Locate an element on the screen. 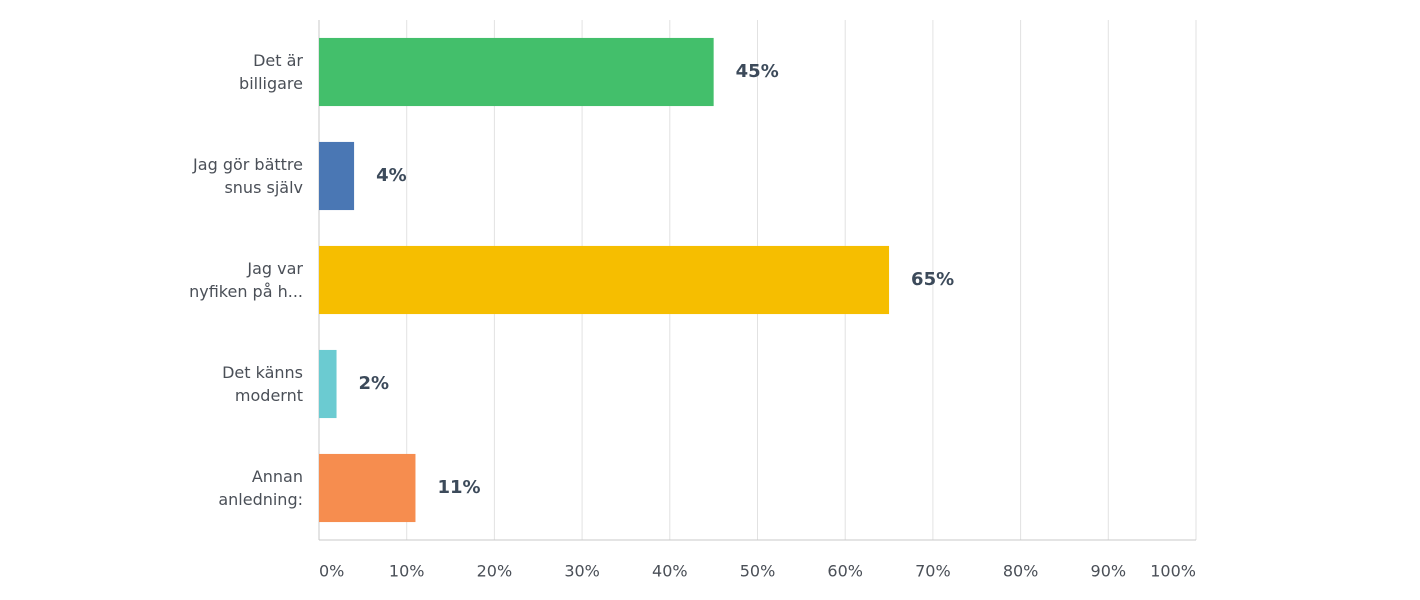 The height and width of the screenshot is (600, 1420). x-tick-label: 70% is located at coordinates (933, 571).